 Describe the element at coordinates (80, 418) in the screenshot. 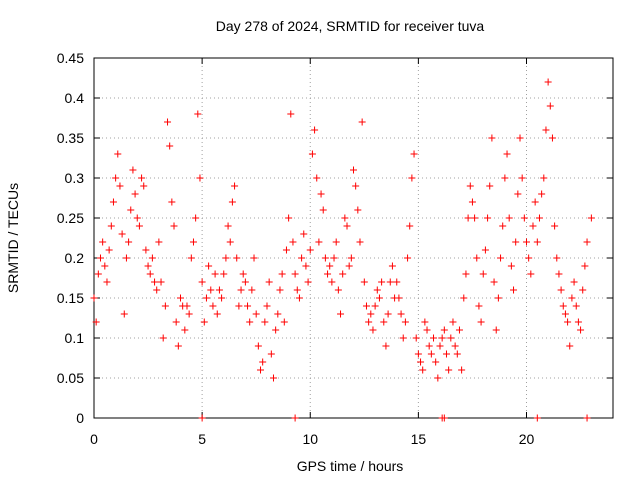

I see `y-tick-label: 0` at that location.